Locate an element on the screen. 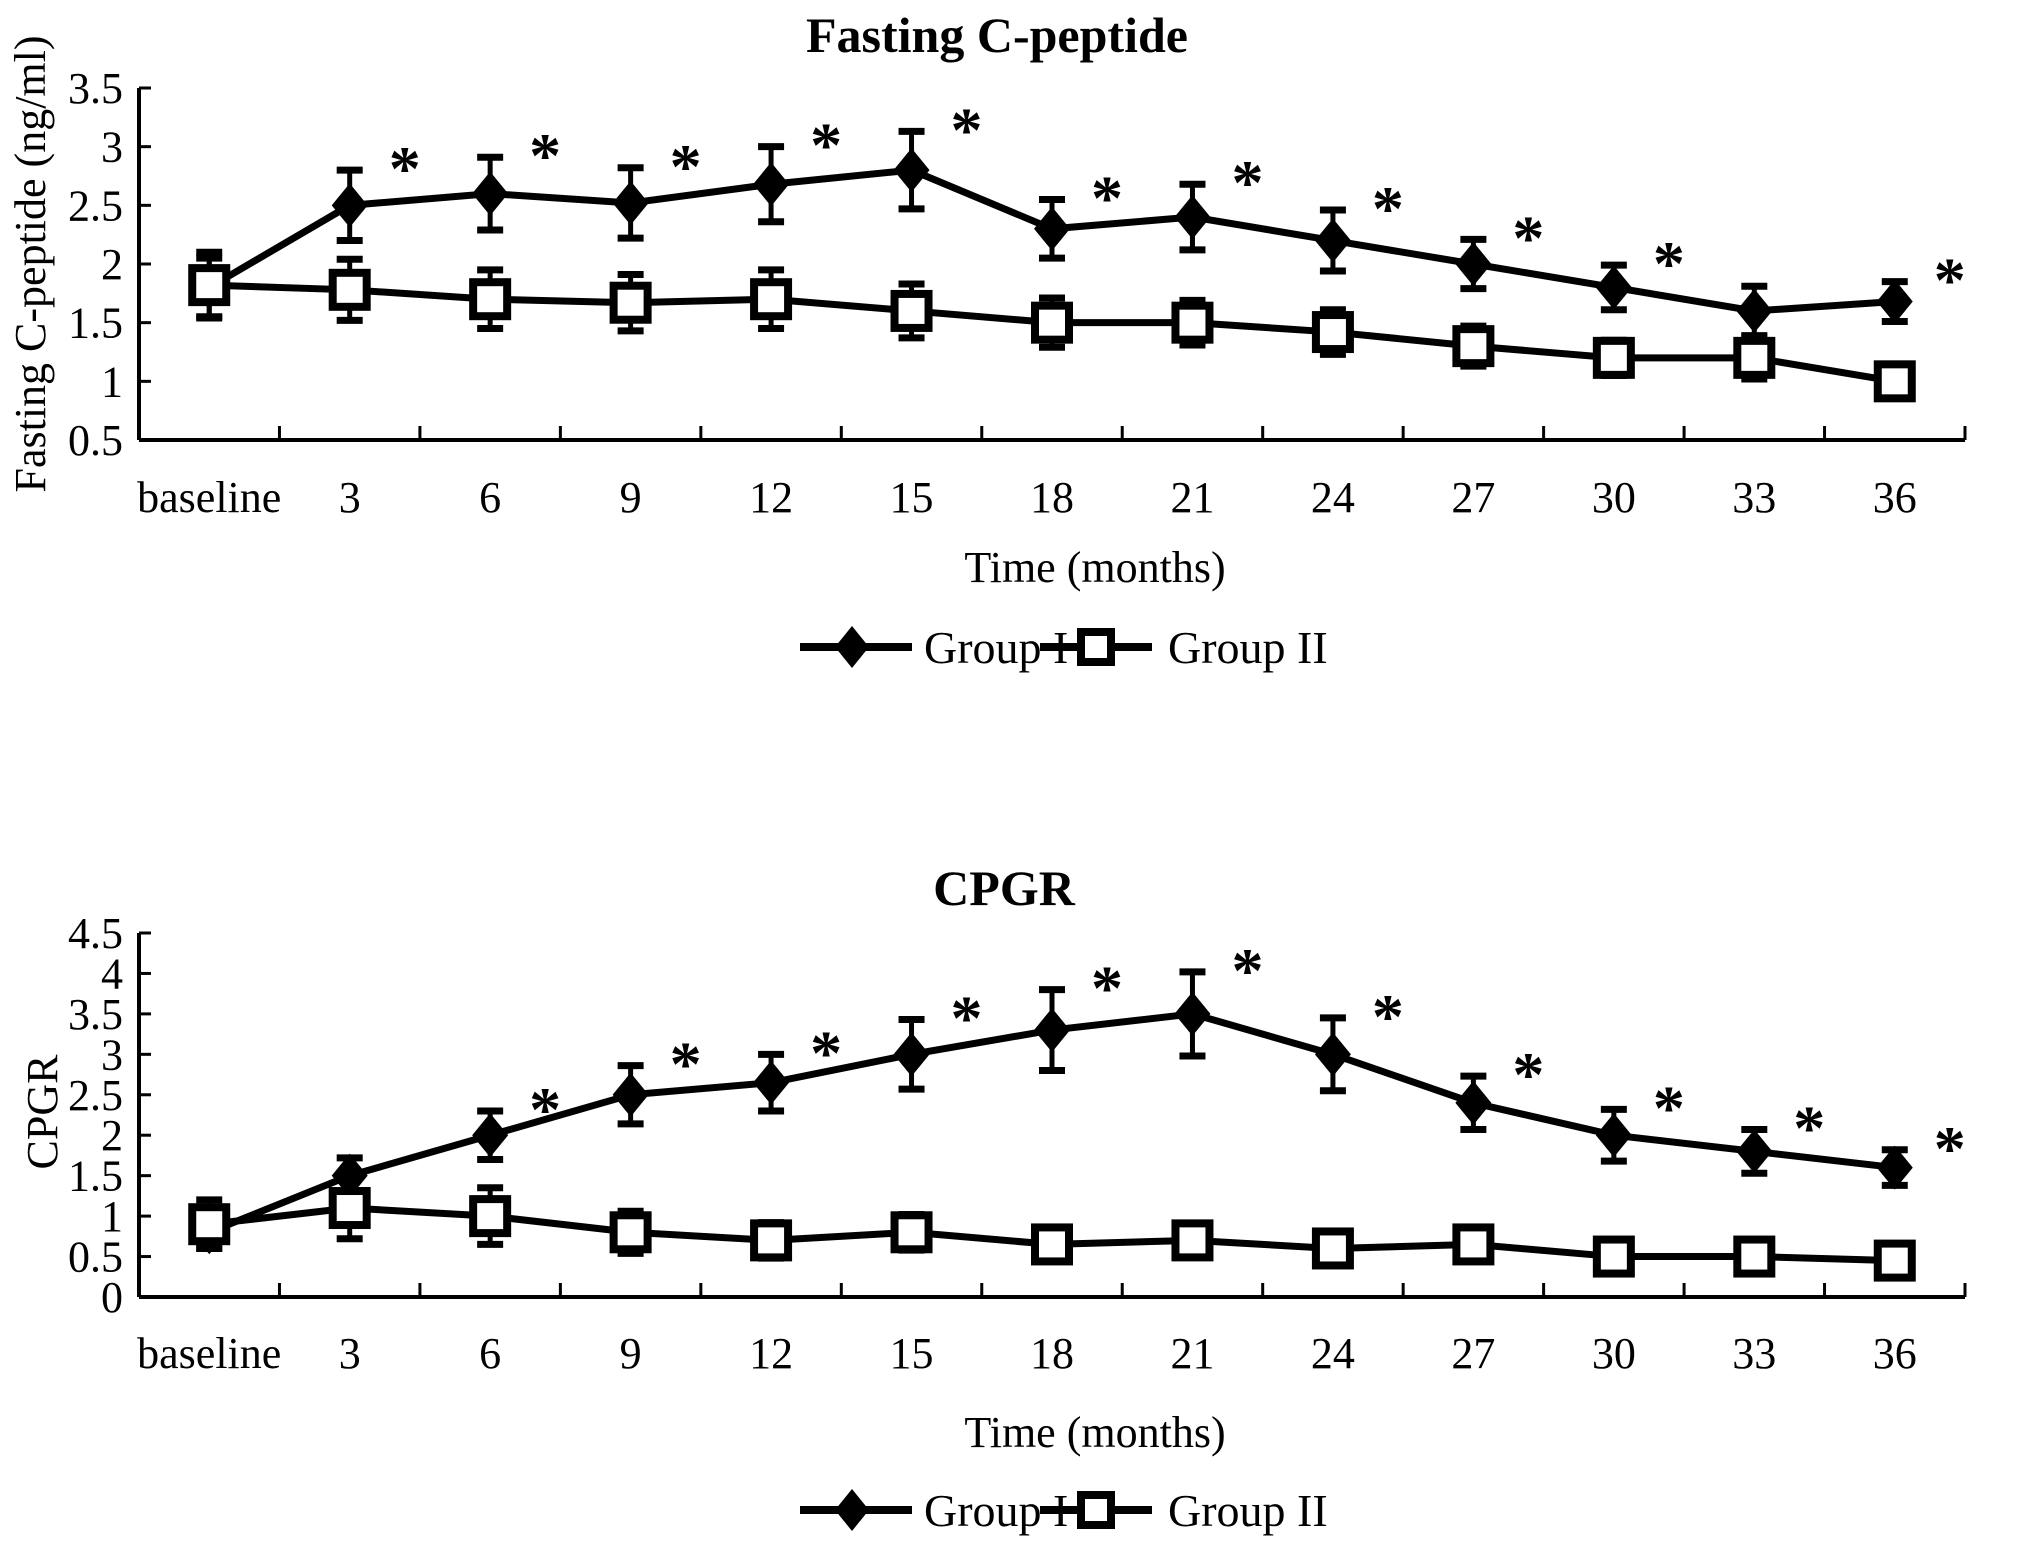 This screenshot has height=1555, width=2031. y-tick-label: 3.5 is located at coordinates (95, 88).